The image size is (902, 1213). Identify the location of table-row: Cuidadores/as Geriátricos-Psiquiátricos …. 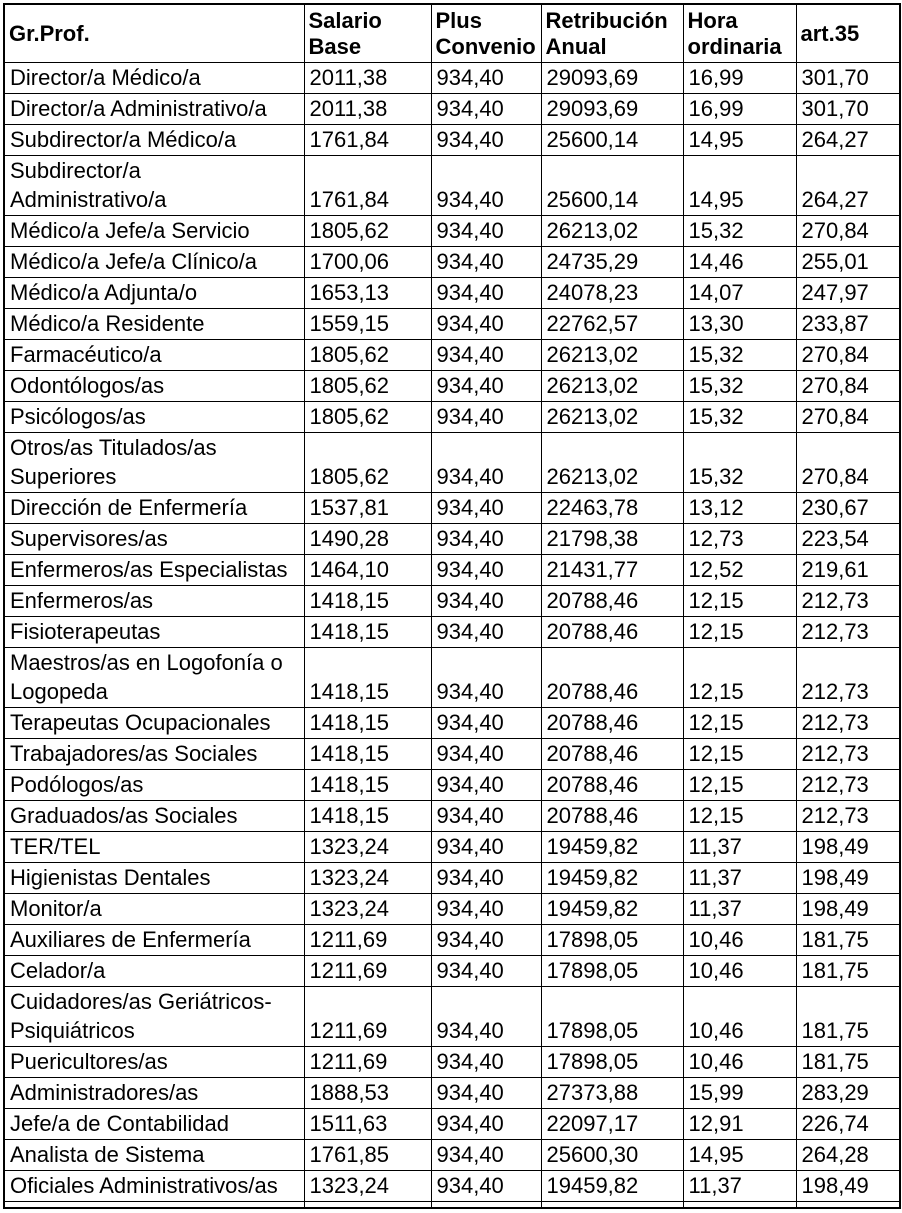
(452, 1016).